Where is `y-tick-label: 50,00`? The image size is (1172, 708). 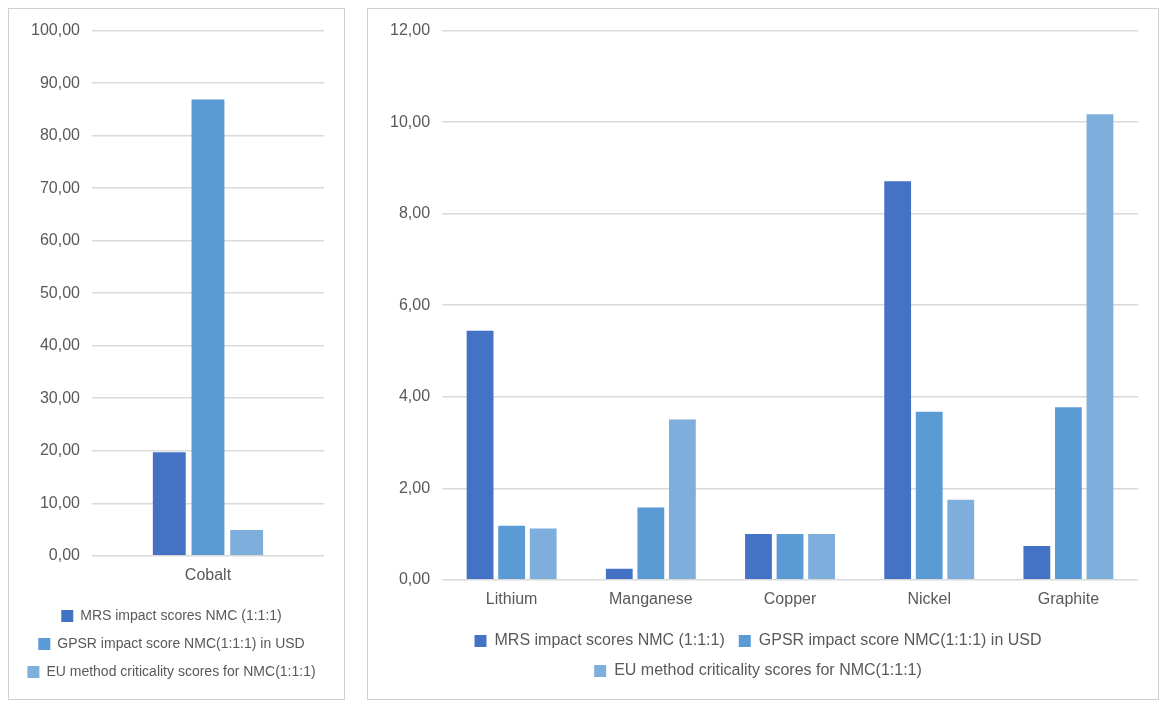
y-tick-label: 50,00 is located at coordinates (60, 292).